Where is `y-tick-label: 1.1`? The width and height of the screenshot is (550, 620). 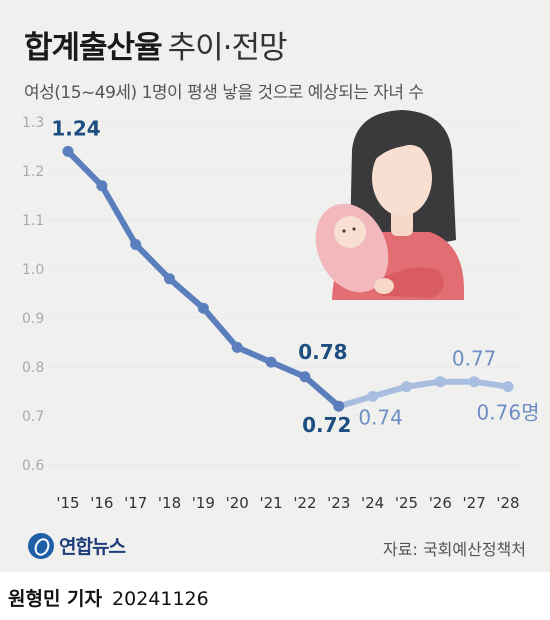 y-tick-label: 1.1 is located at coordinates (33, 221).